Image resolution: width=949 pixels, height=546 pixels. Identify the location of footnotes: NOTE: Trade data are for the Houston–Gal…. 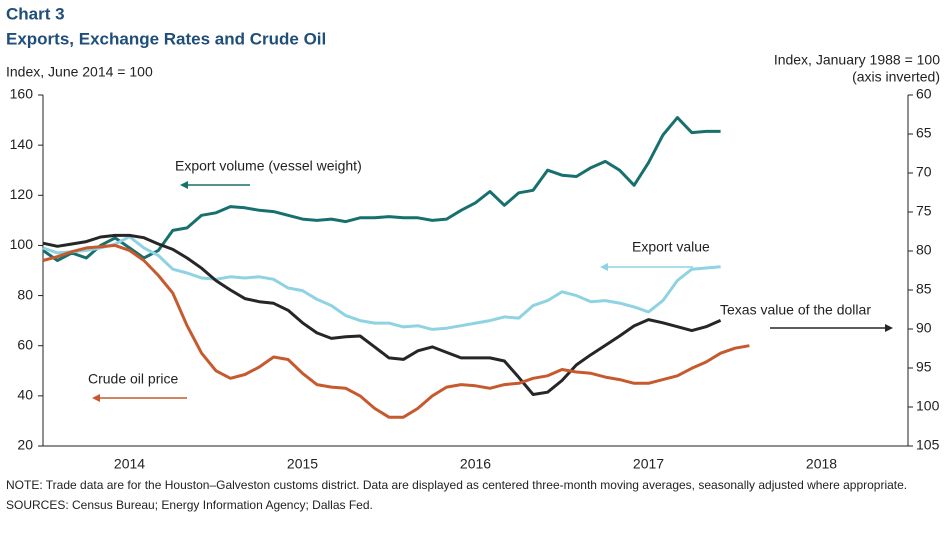
(457, 495).